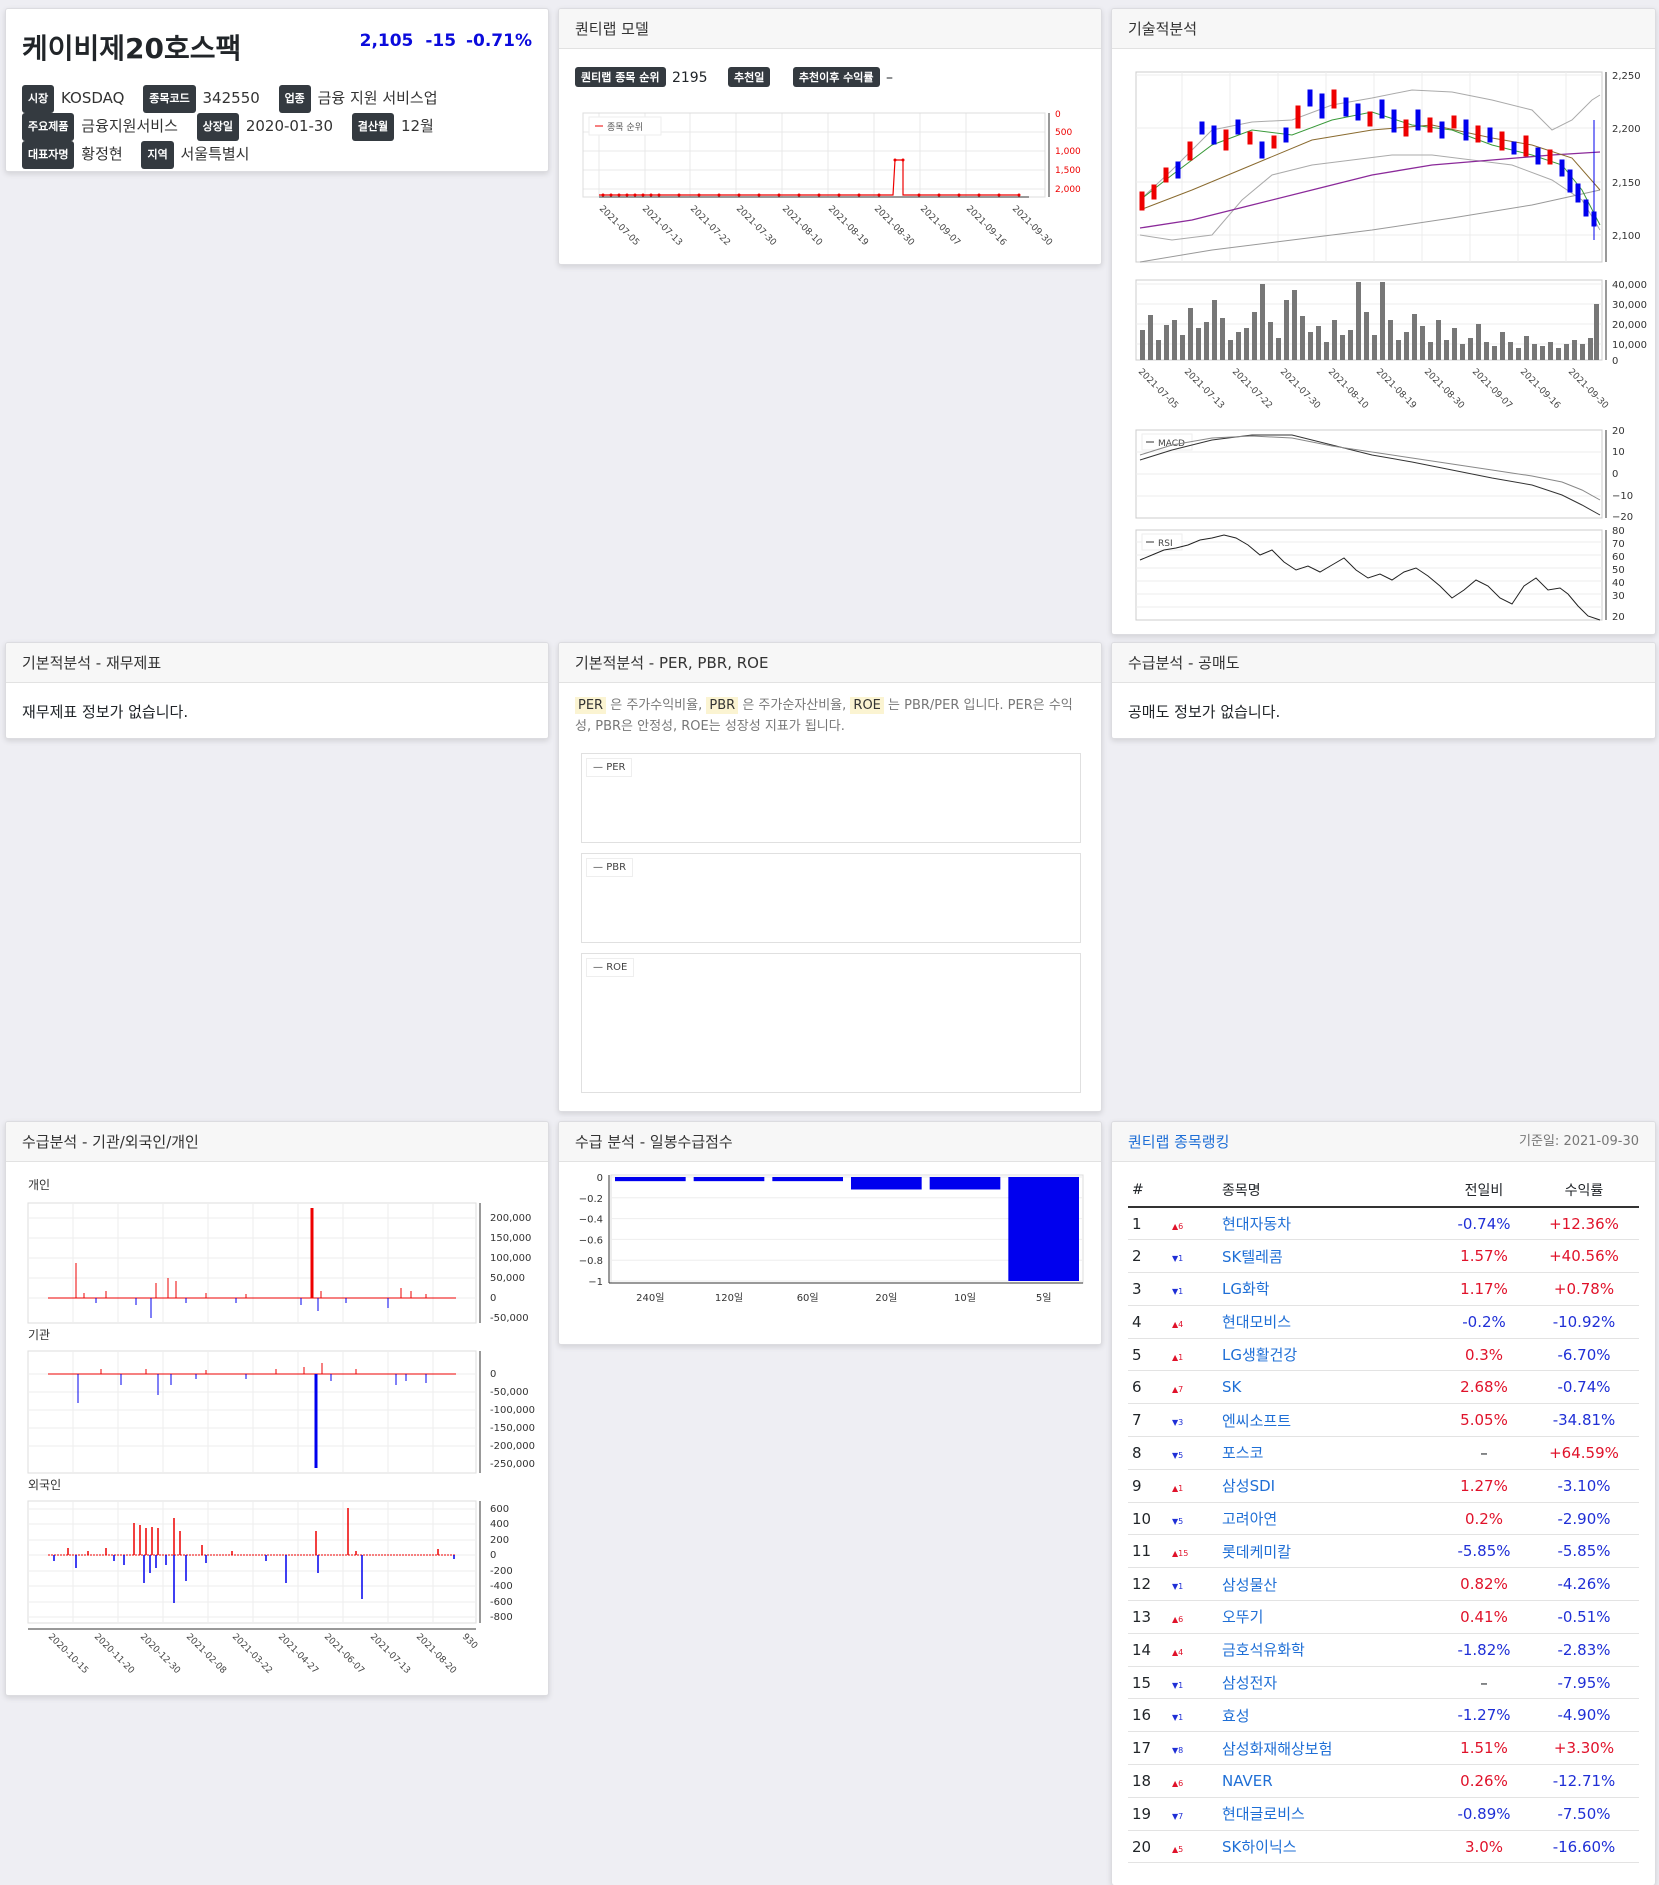 Image resolution: width=1659 pixels, height=1885 pixels. I want to click on ranking-row: 7 ▼3 엔씨소프트 5.05% -34.81%, so click(1383, 1420).